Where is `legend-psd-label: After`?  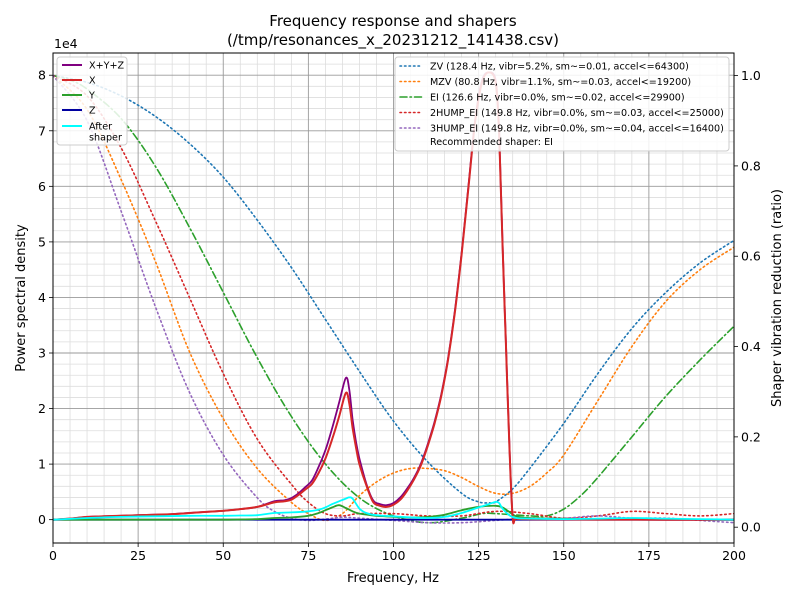 legend-psd-label: After is located at coordinates (100, 127).